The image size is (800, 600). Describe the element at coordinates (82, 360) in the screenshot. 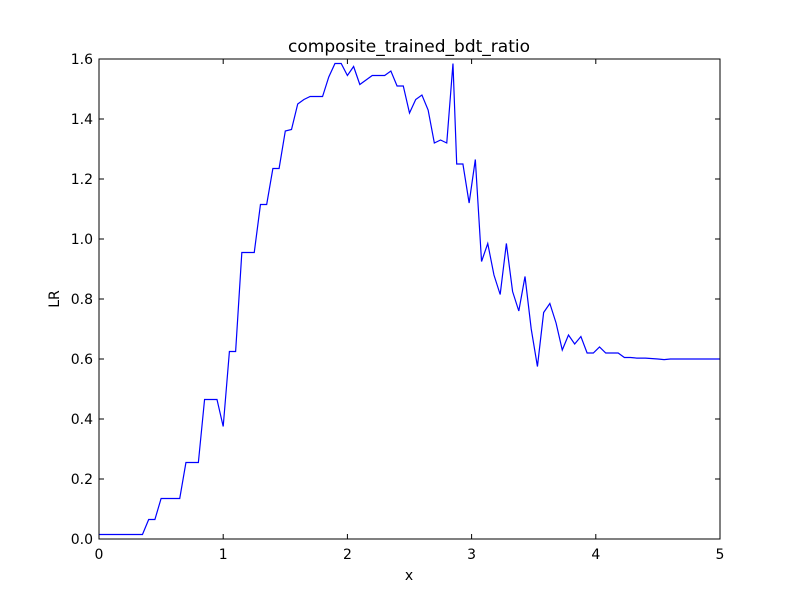

I see `y-tick-label: 0.6` at that location.